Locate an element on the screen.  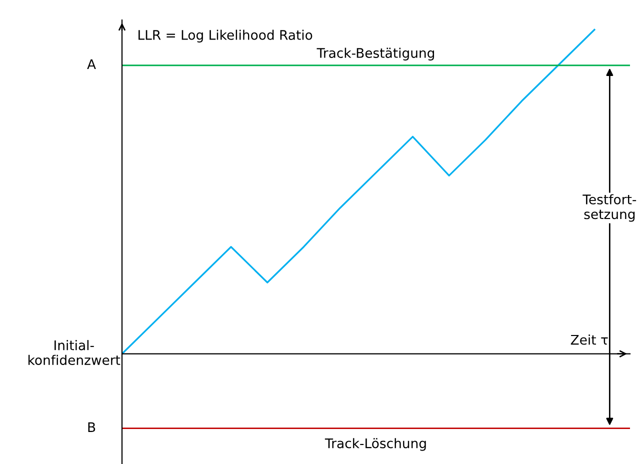
y-axis-title: LLR = Log Likelihood Ratio is located at coordinates (225, 36).